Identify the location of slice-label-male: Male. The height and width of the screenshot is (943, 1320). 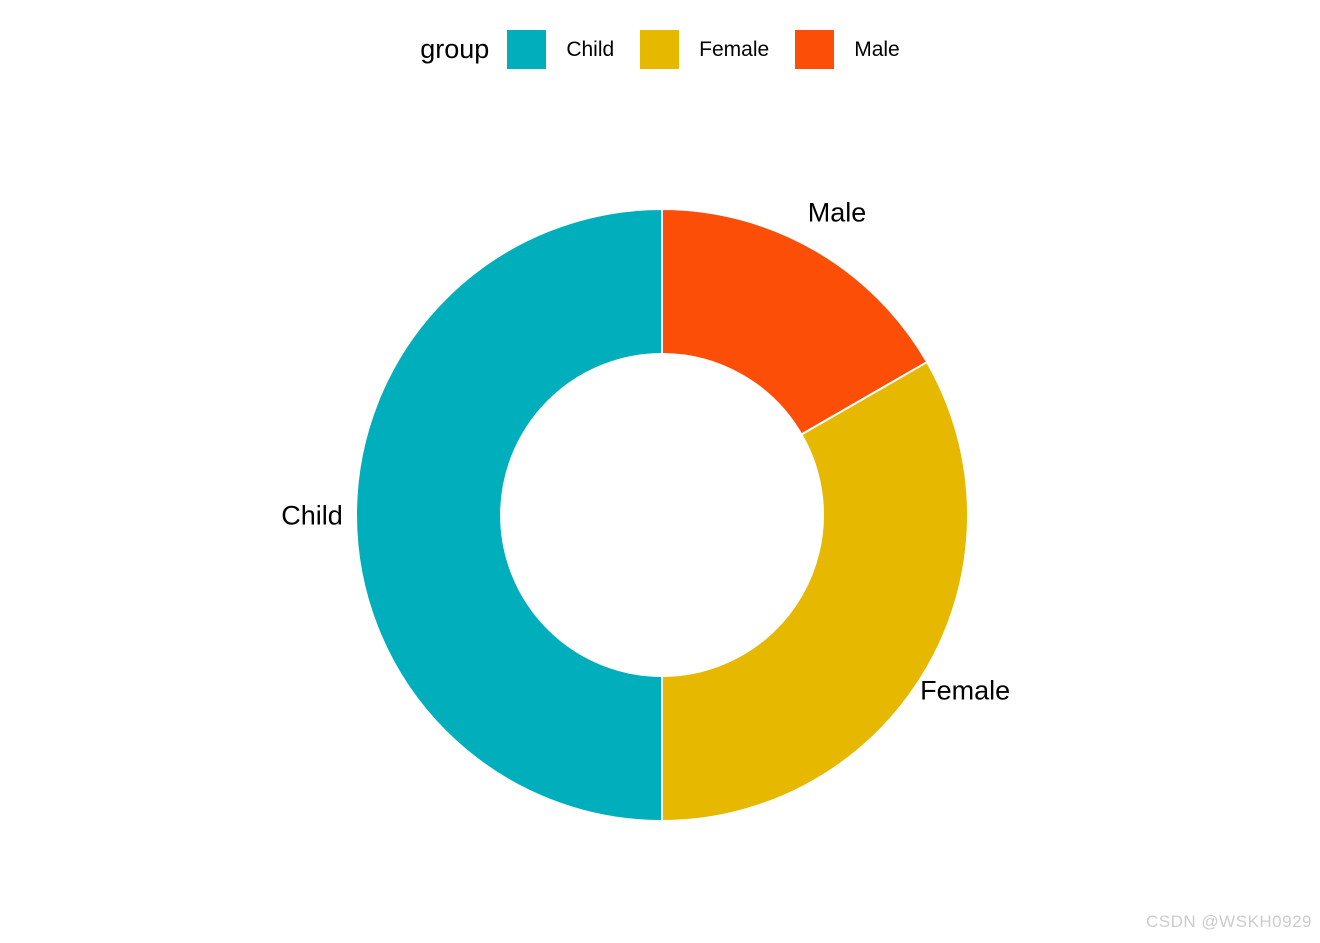
(837, 212).